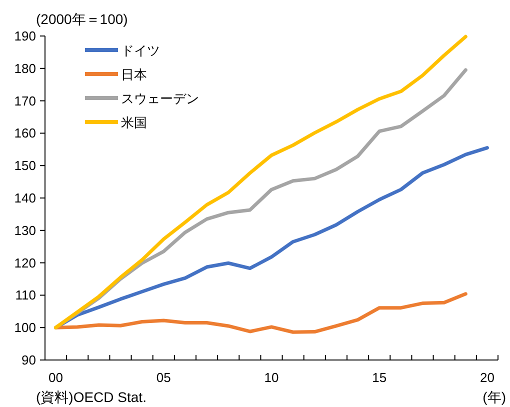 This screenshot has width=510, height=407. Describe the element at coordinates (140, 50) in the screenshot. I see `legend-label: ドイツ` at that location.